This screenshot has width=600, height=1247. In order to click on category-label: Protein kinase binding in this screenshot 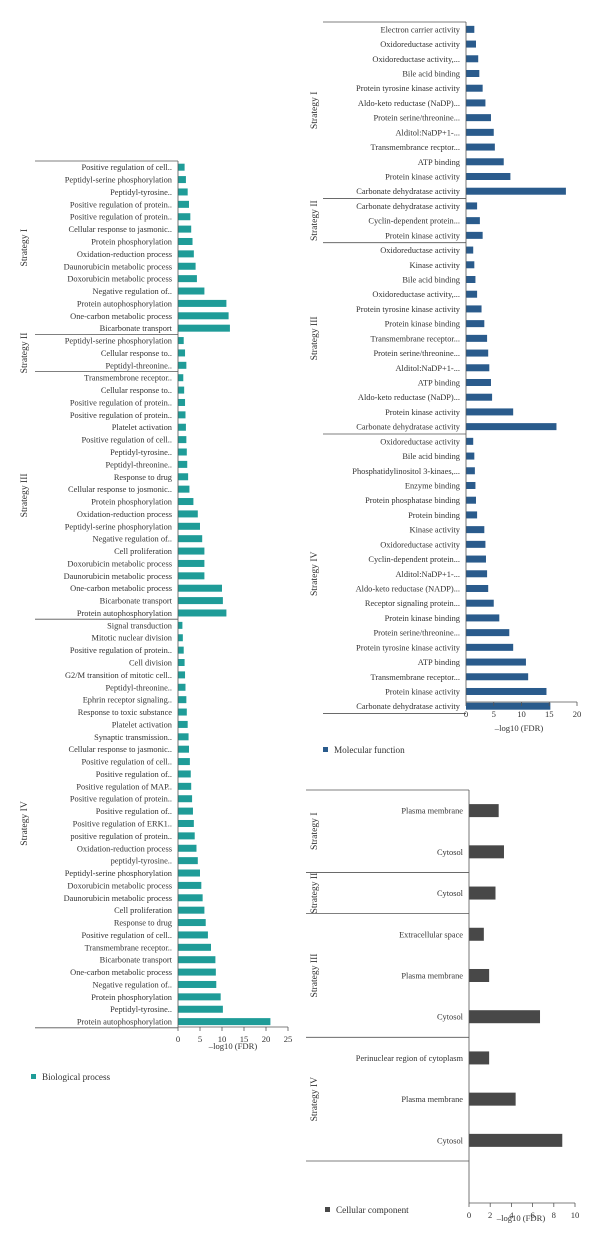, I will do `click(423, 324)`.